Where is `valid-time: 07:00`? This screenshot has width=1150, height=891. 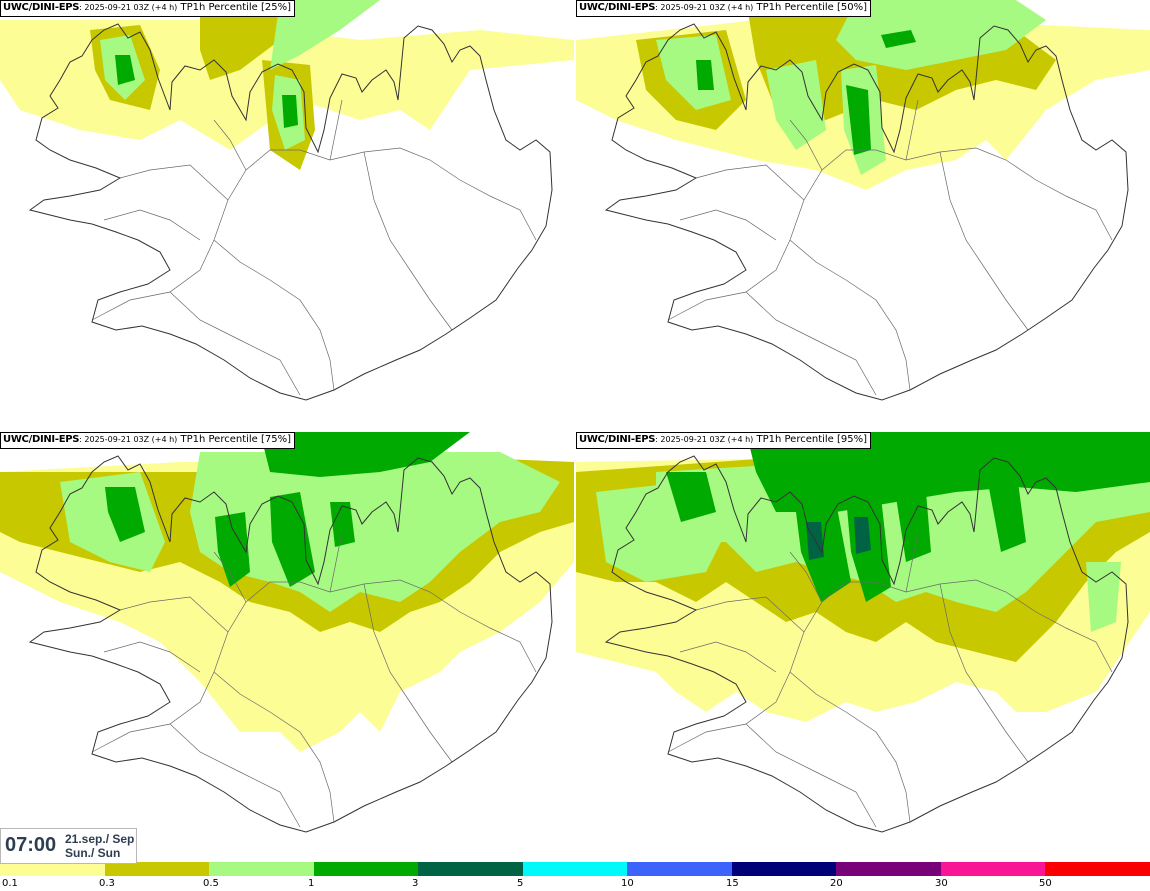 valid-time: 07:00 is located at coordinates (31, 845).